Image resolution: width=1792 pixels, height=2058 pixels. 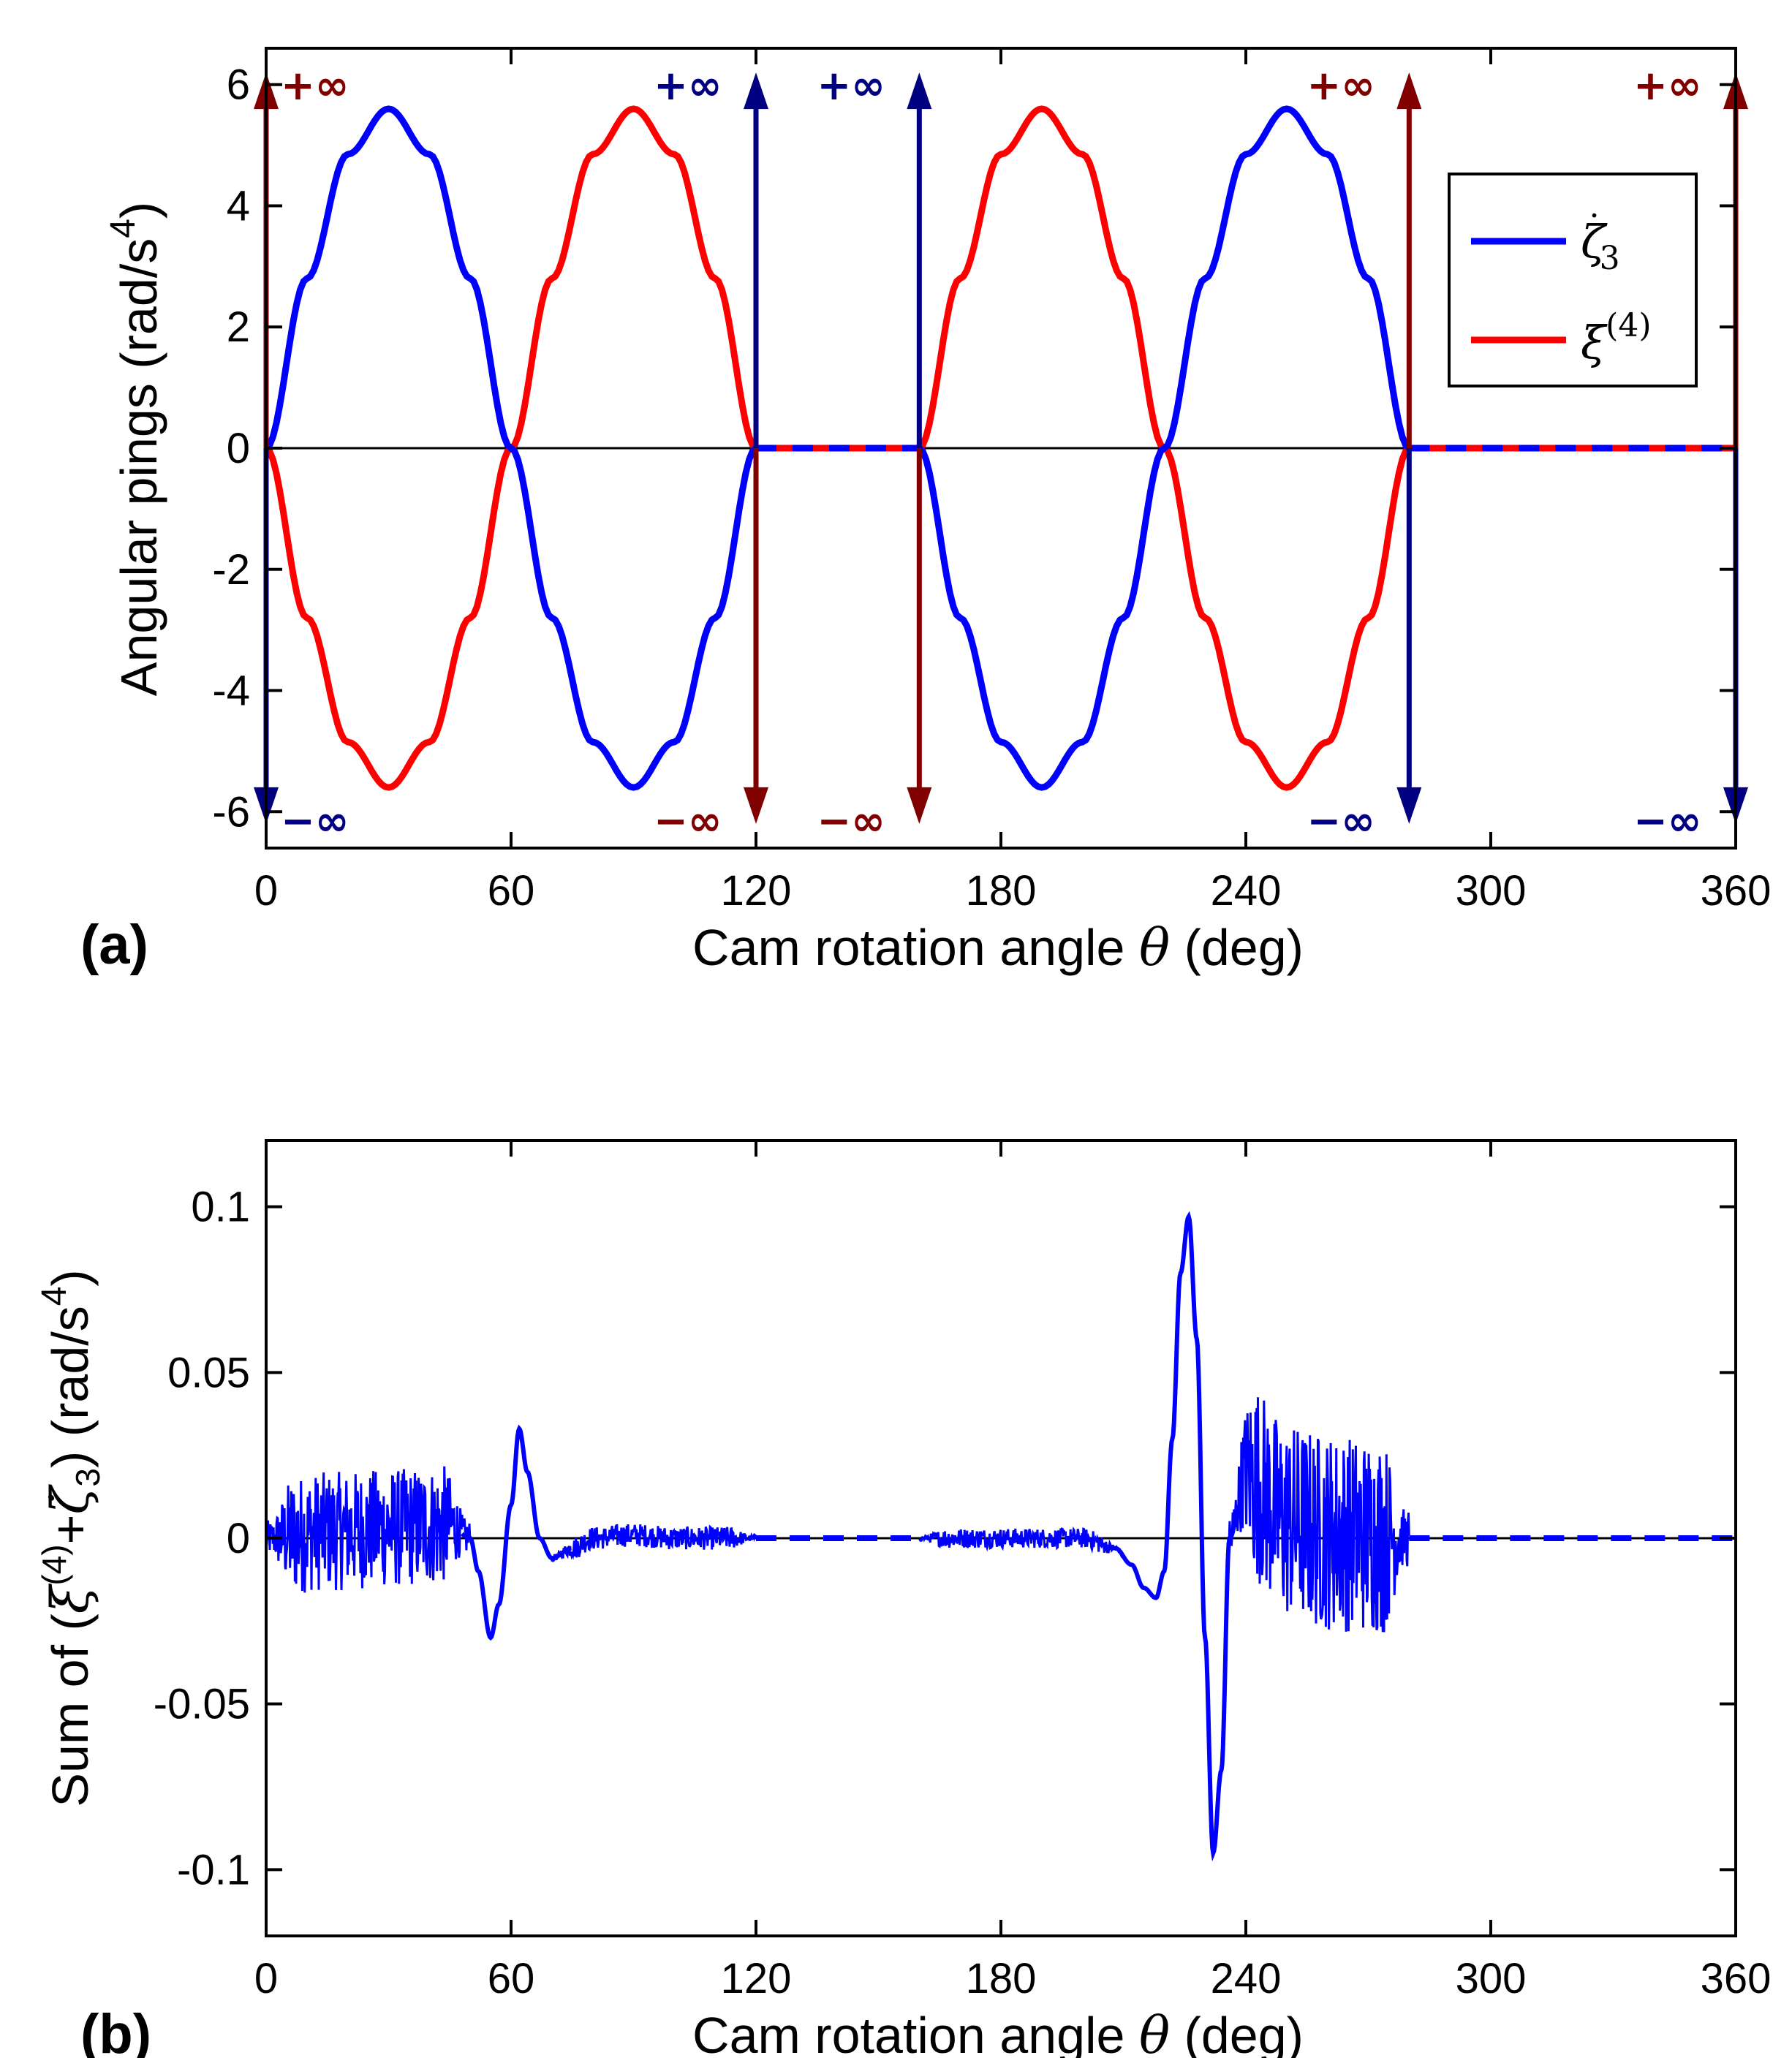 What do you see at coordinates (238, 1538) in the screenshot?
I see `panel-b-y-tick-label: 0` at bounding box center [238, 1538].